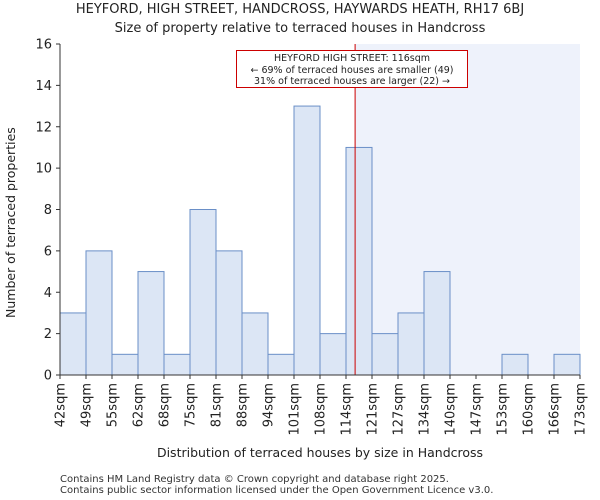 The width and height of the screenshot is (600, 500). I want to click on y-tick-label: 12, so click(43, 127).